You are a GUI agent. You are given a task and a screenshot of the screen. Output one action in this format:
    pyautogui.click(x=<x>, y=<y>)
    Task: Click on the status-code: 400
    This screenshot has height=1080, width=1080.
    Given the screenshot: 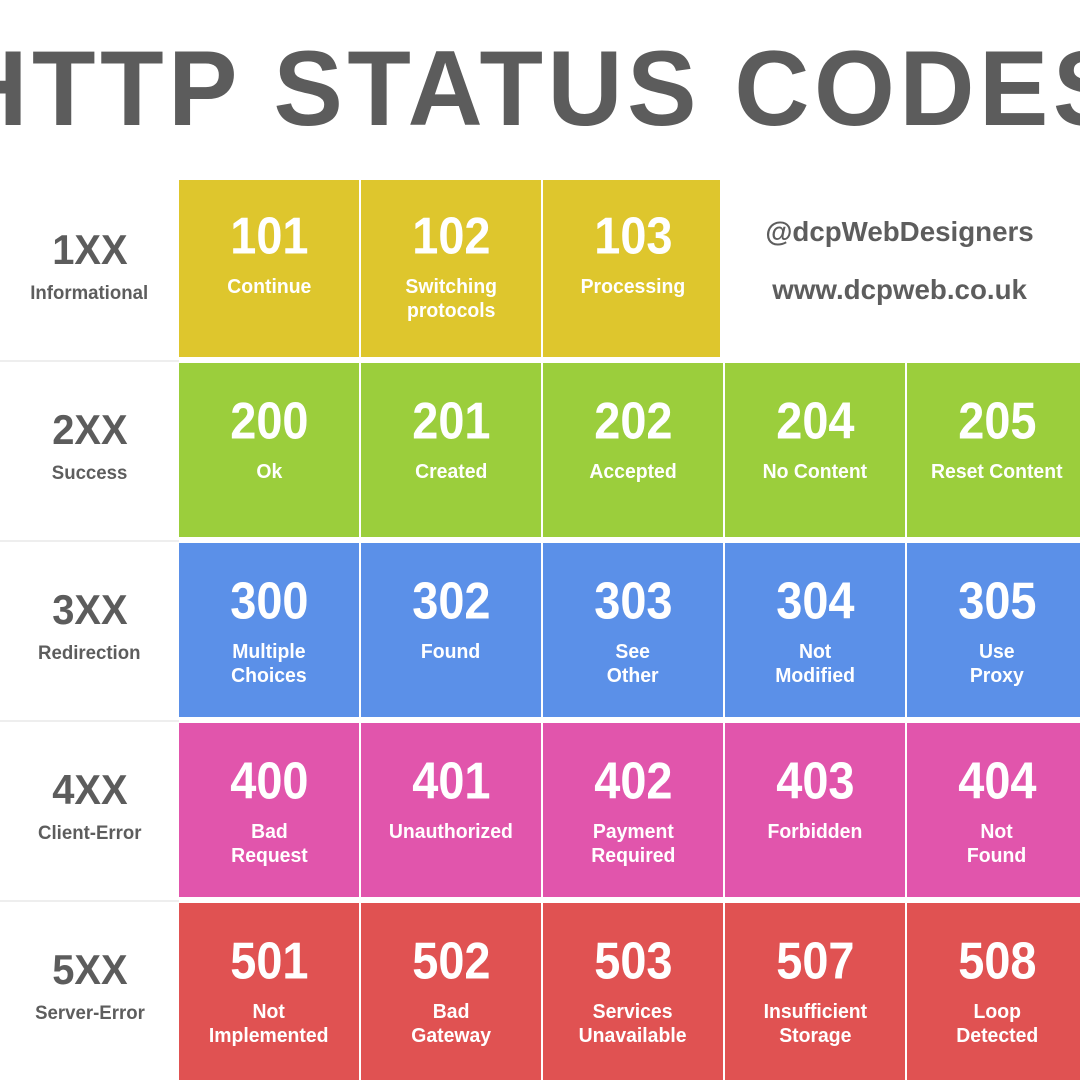 What is the action you would take?
    pyautogui.click(x=269, y=780)
    